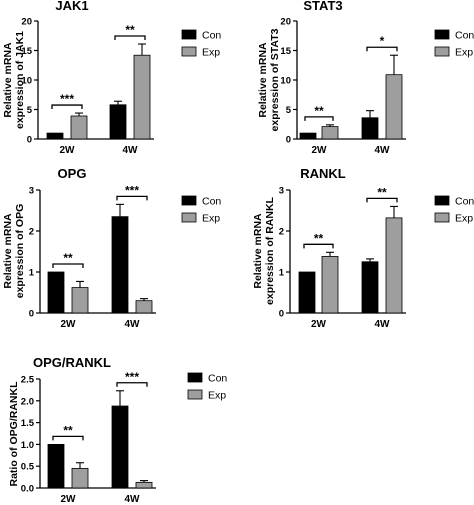  I want to click on y-tick-label: 1.0, so click(27, 445).